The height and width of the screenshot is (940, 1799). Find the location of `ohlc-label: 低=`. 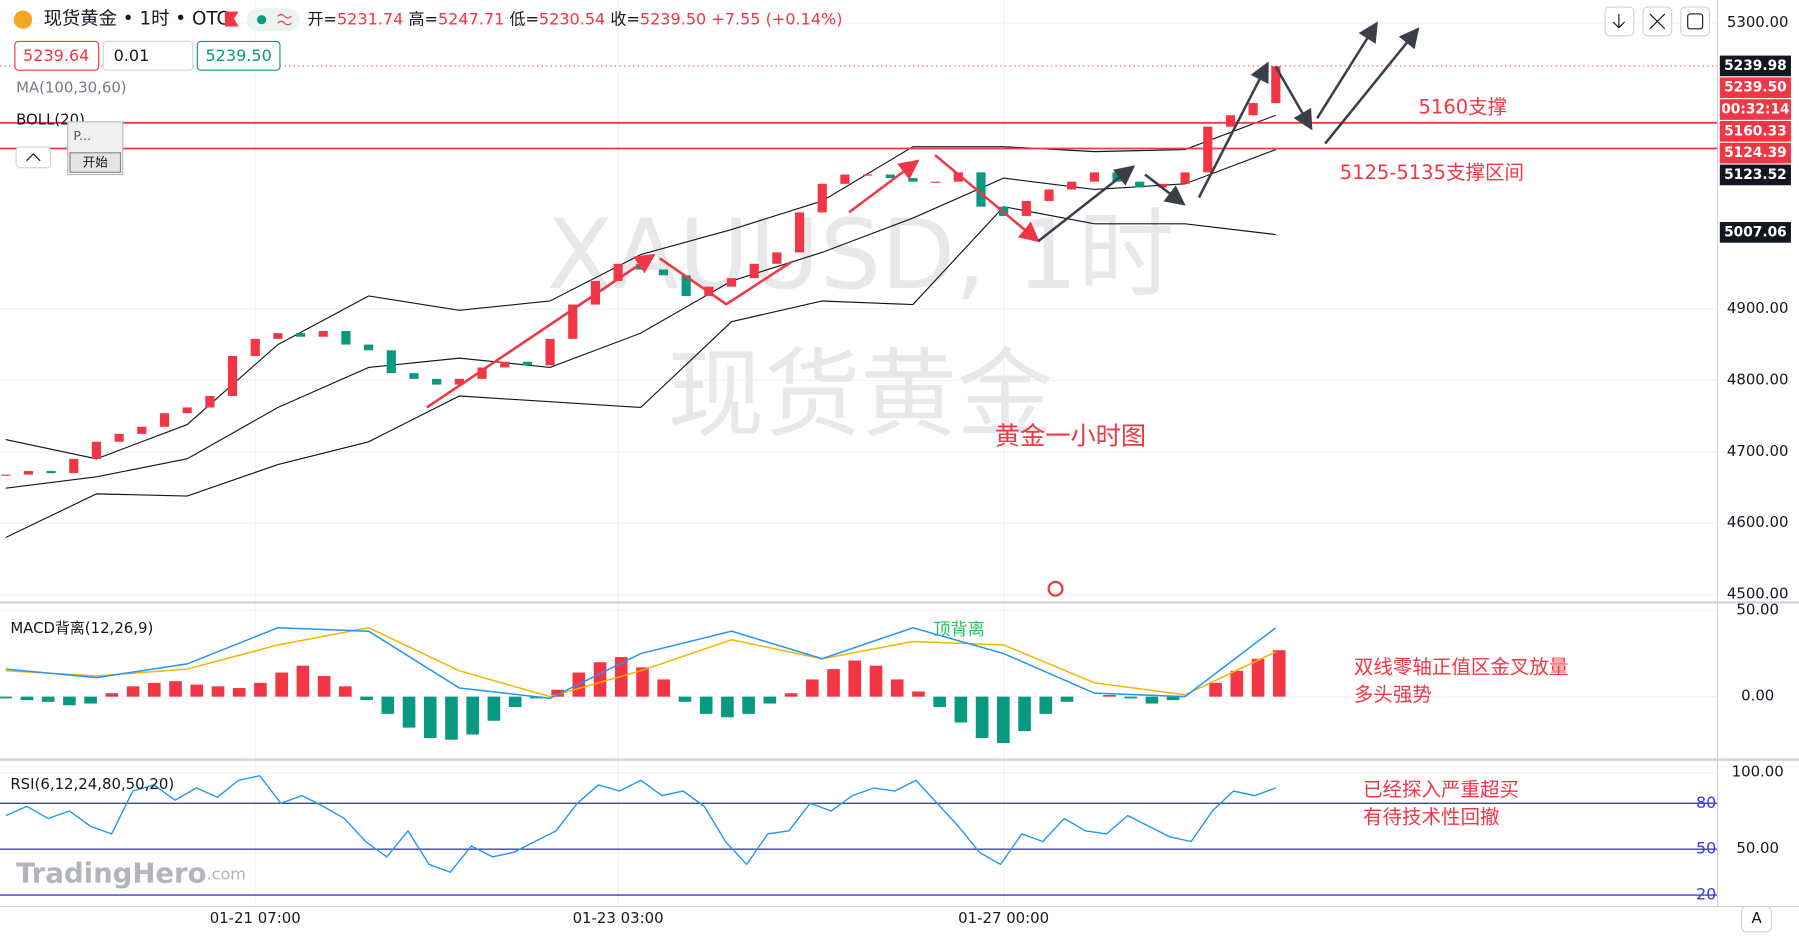

ohlc-label: 低= is located at coordinates (524, 18).